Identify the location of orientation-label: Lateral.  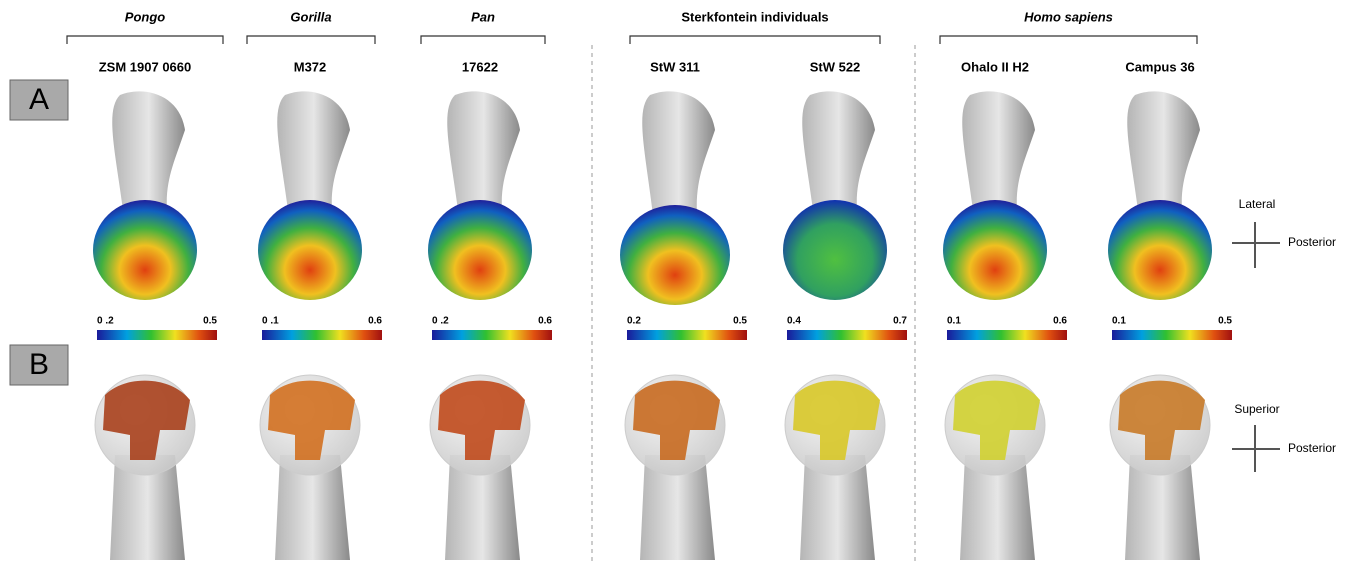
(1257, 204).